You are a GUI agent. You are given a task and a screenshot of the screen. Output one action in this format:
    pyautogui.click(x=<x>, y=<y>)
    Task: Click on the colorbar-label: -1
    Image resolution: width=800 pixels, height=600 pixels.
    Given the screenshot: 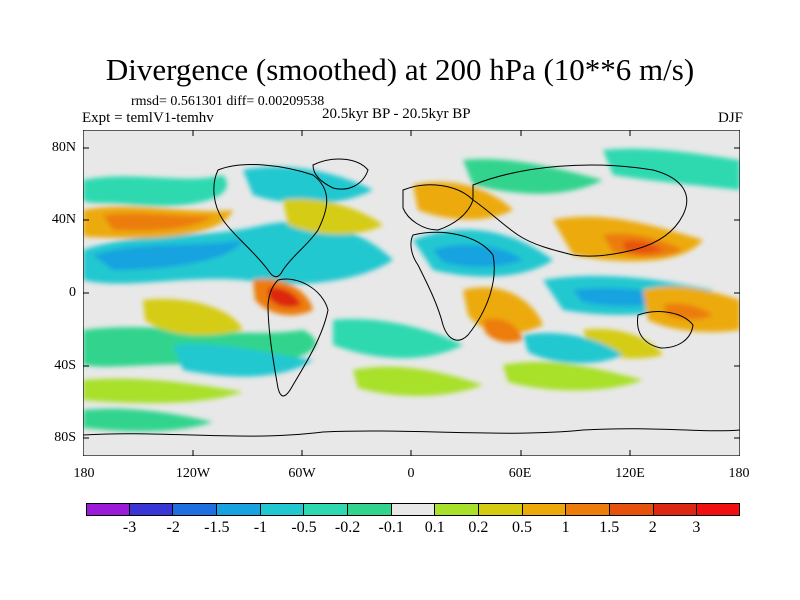 What is the action you would take?
    pyautogui.click(x=260, y=527)
    